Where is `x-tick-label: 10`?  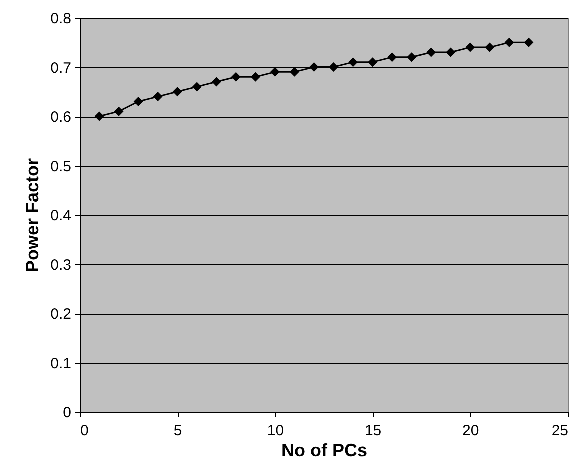
x-tick-label: 10 is located at coordinates (275, 431).